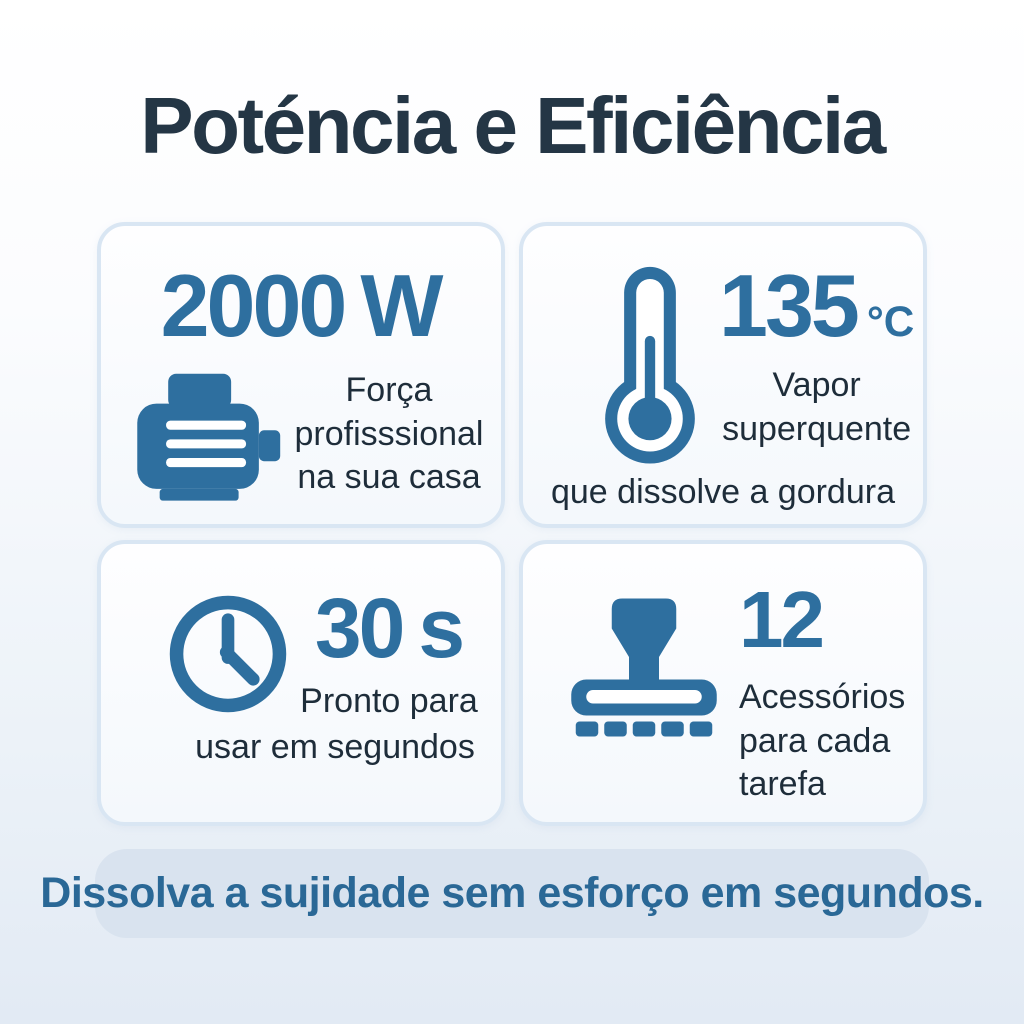 Image resolution: width=1024 pixels, height=1024 pixels. I want to click on time-wide-line: usar em segundos, so click(335, 746).